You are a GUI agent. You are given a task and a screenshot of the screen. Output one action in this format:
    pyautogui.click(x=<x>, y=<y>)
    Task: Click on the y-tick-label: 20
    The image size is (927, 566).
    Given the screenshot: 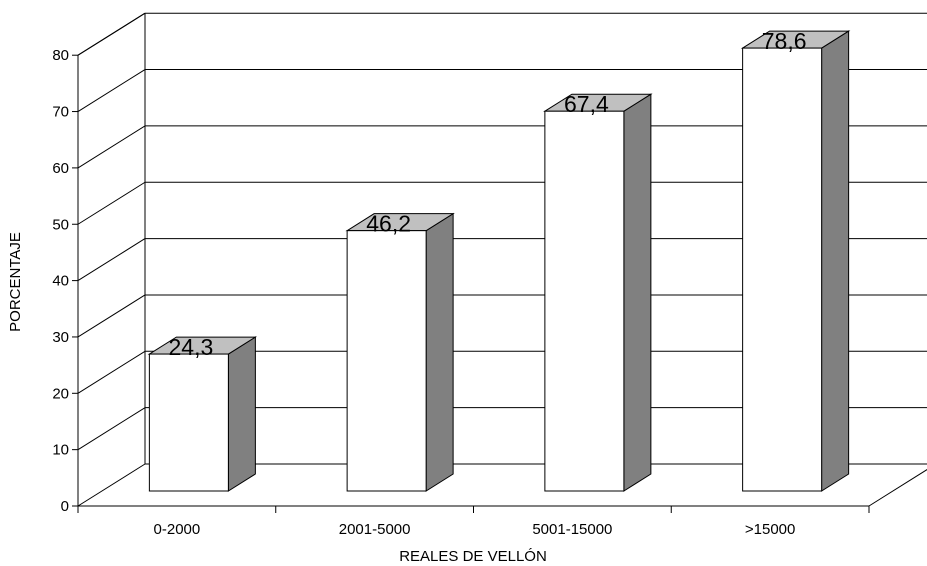 What is the action you would take?
    pyautogui.click(x=60, y=393)
    